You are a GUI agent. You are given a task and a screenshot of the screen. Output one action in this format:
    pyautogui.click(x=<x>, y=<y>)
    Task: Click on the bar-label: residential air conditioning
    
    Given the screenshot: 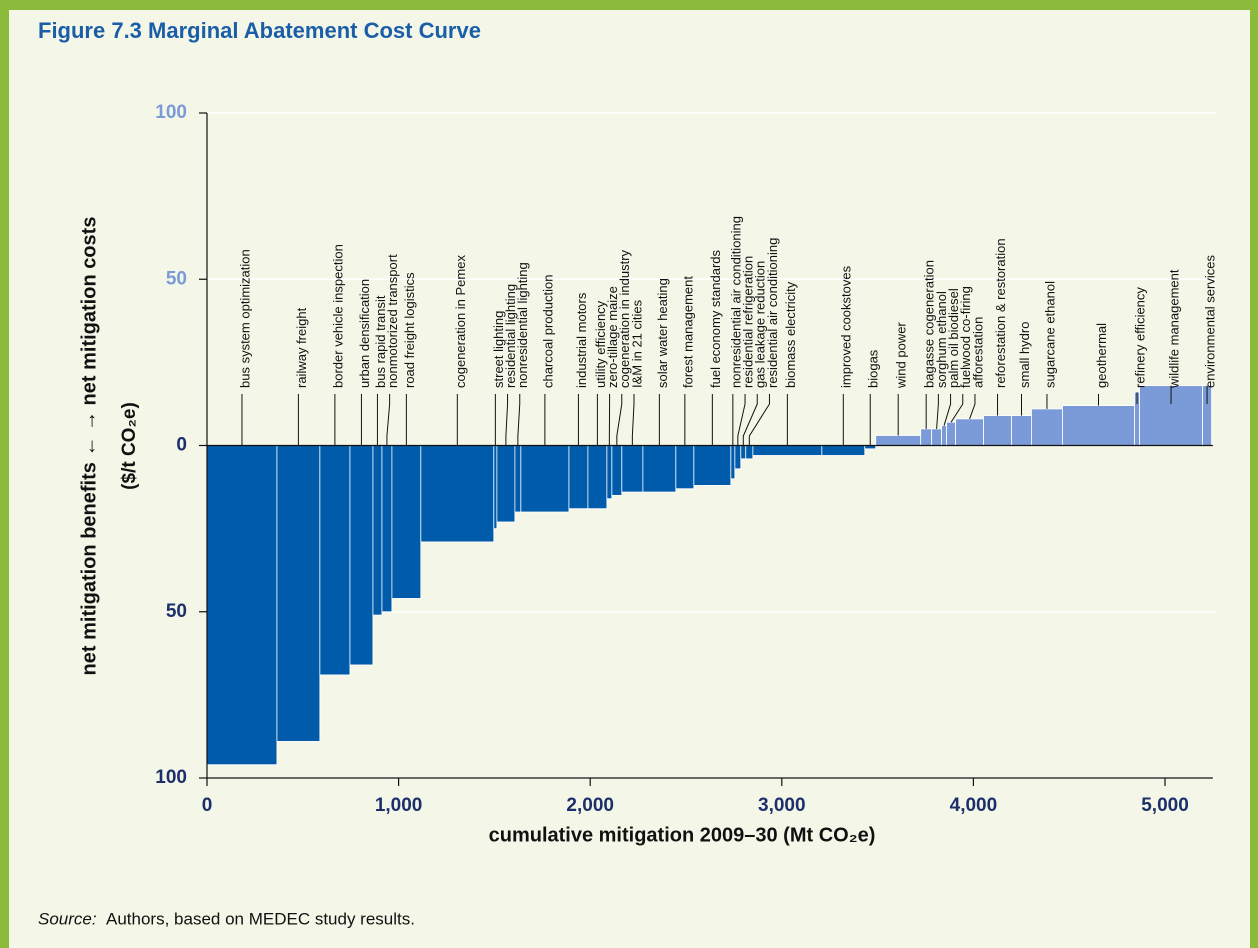 What is the action you would take?
    pyautogui.click(x=772, y=313)
    